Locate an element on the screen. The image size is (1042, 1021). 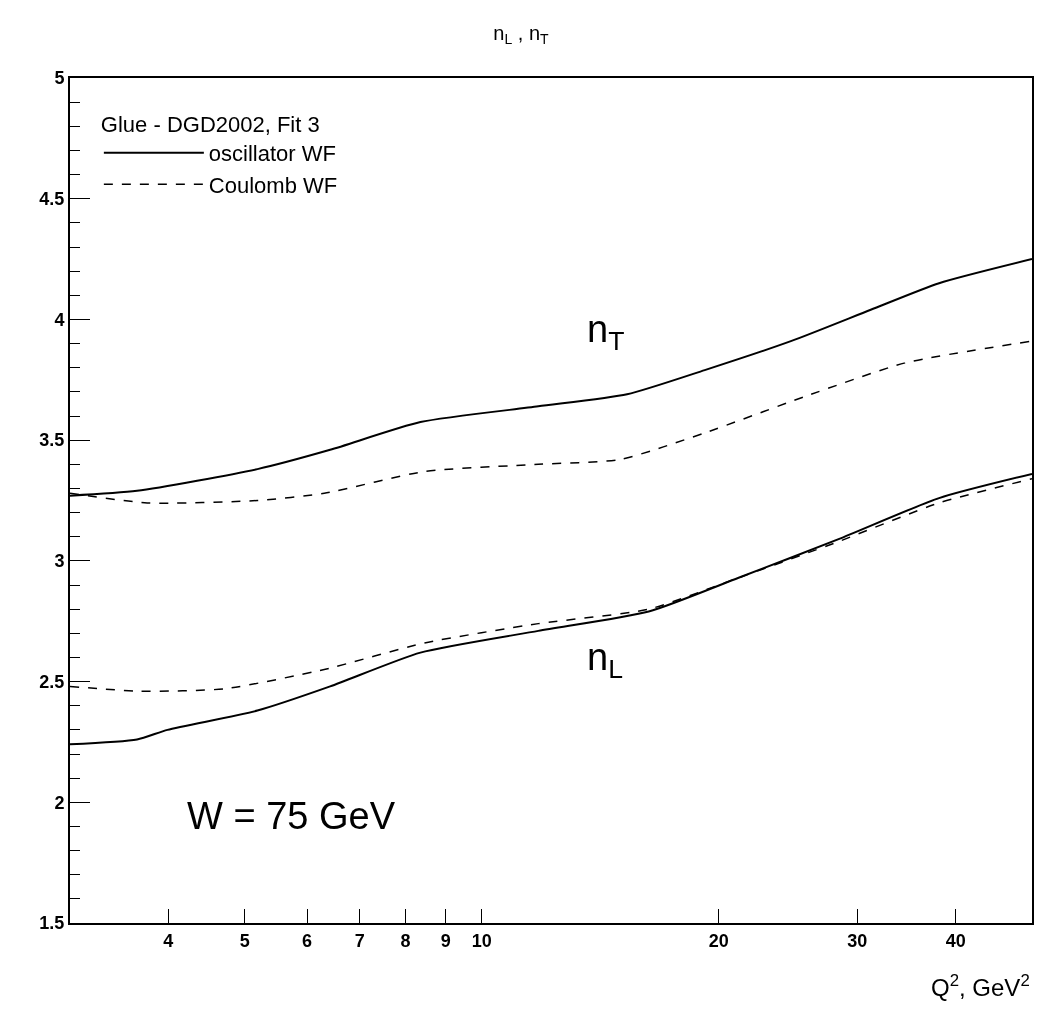
x-tick-label: 4 is located at coordinates (168, 940).